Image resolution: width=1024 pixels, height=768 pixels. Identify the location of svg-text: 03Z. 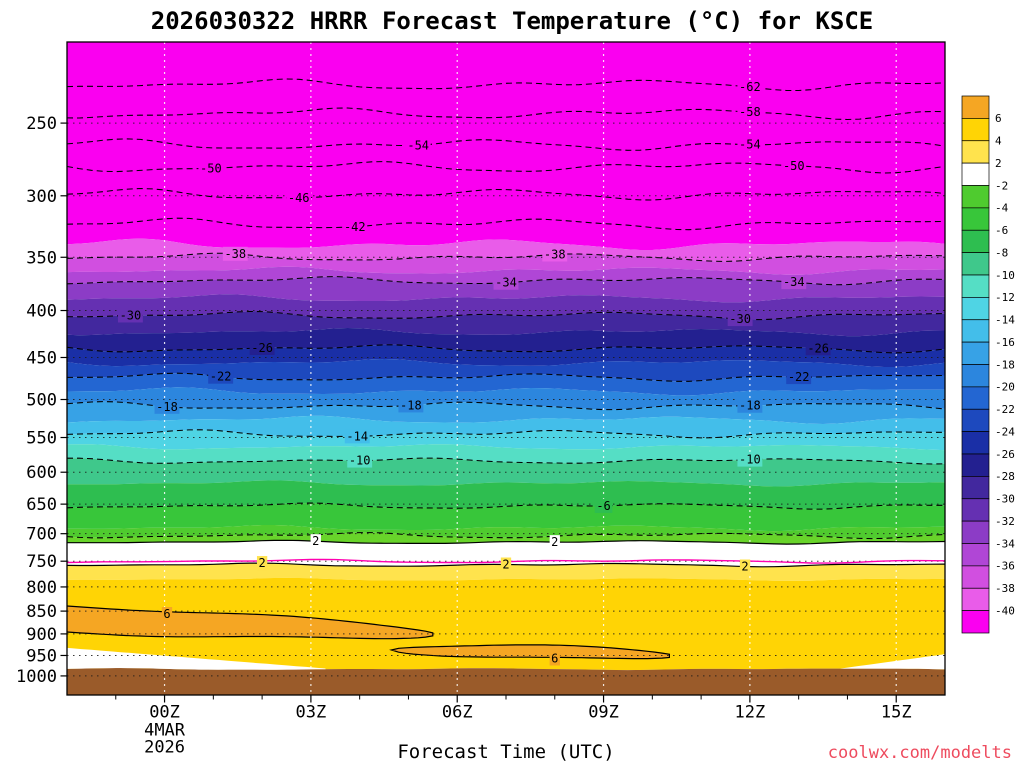
(311, 713).